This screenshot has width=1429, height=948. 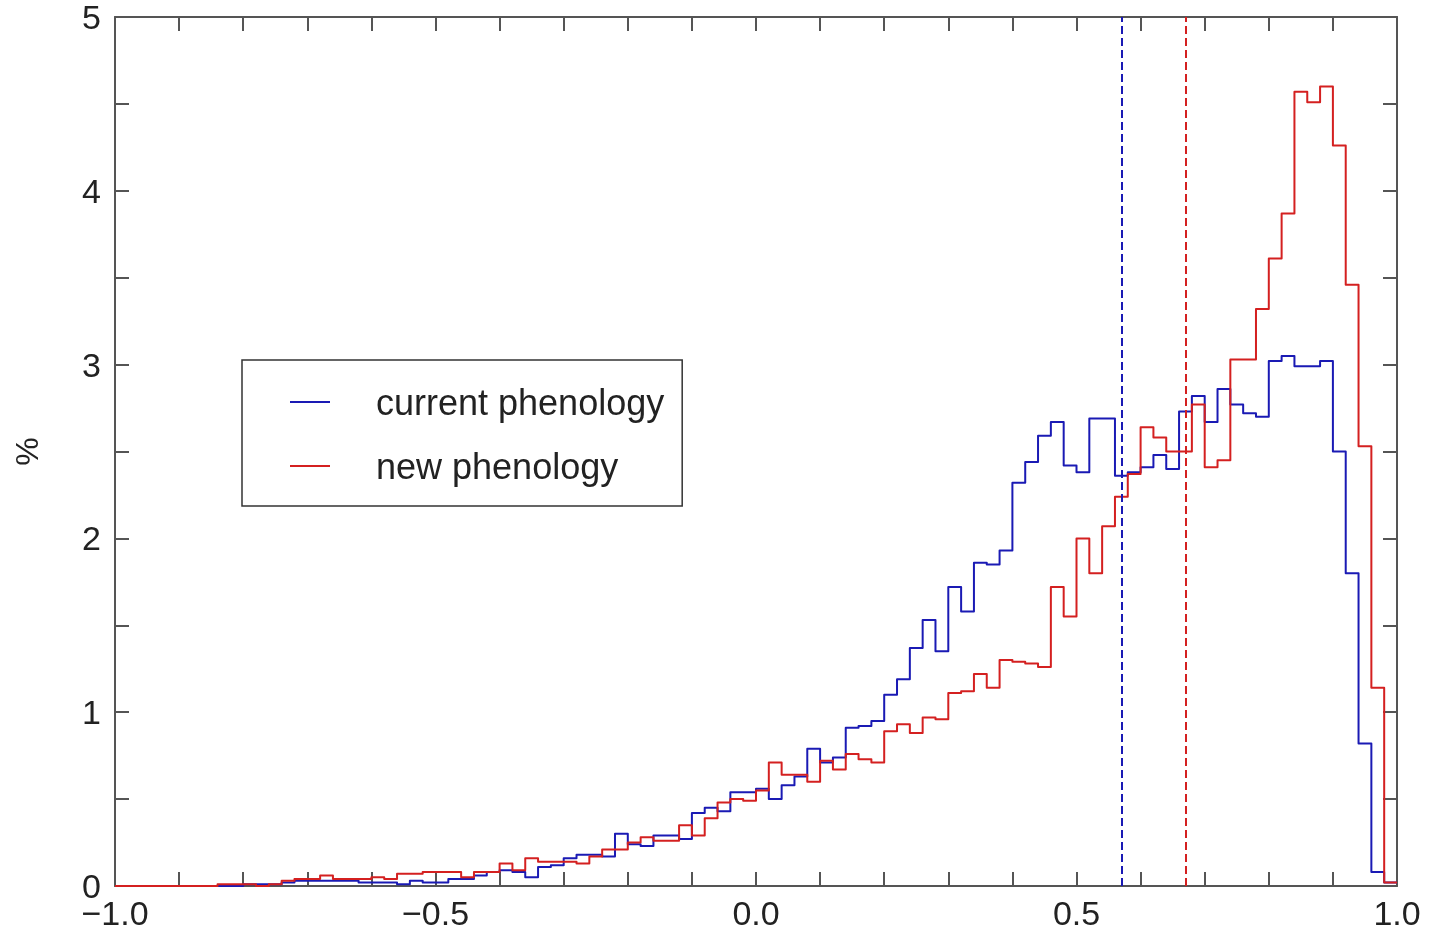 What do you see at coordinates (91, 364) in the screenshot?
I see `y-tick-label: 3` at bounding box center [91, 364].